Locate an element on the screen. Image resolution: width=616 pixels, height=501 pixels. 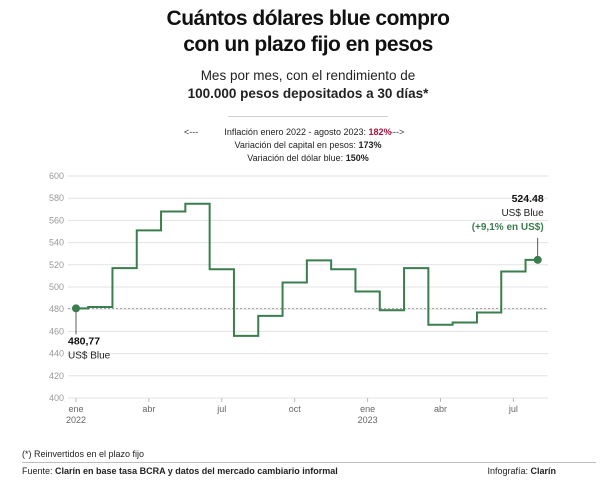
capital-label: Variación del capital en pesos: is located at coordinates (295, 145).